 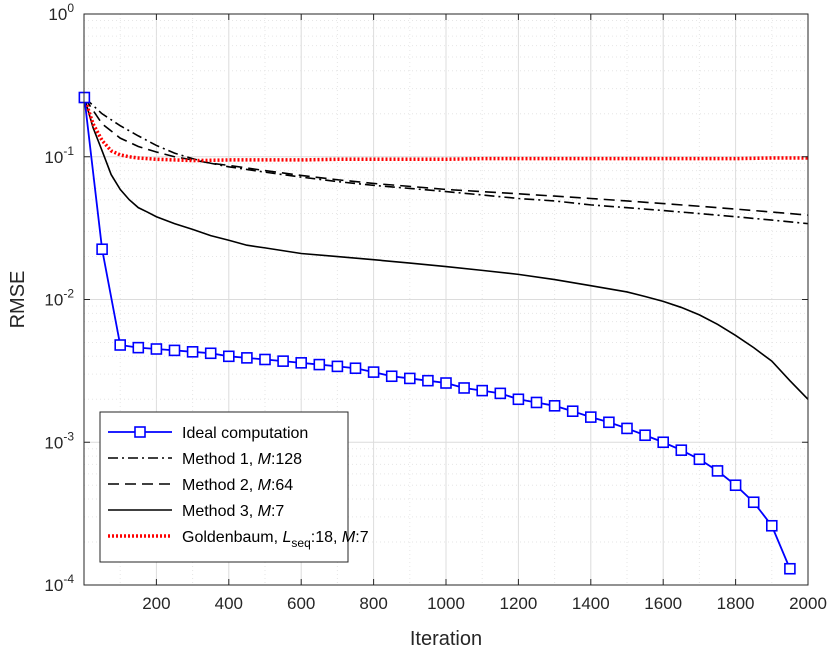 I want to click on x-tick-label: 200, so click(x=156, y=603).